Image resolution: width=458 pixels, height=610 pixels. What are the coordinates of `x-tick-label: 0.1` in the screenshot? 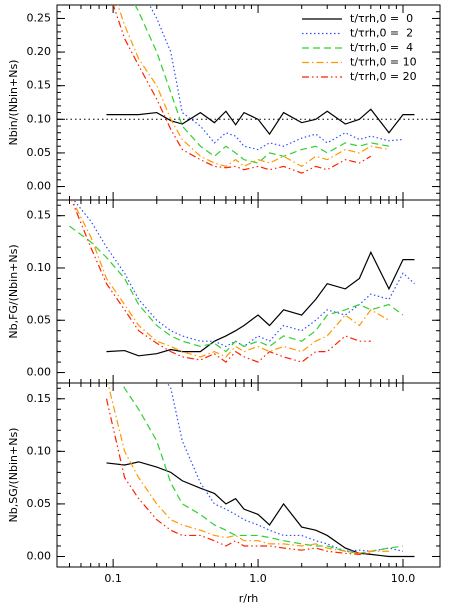 It's located at (113, 578).